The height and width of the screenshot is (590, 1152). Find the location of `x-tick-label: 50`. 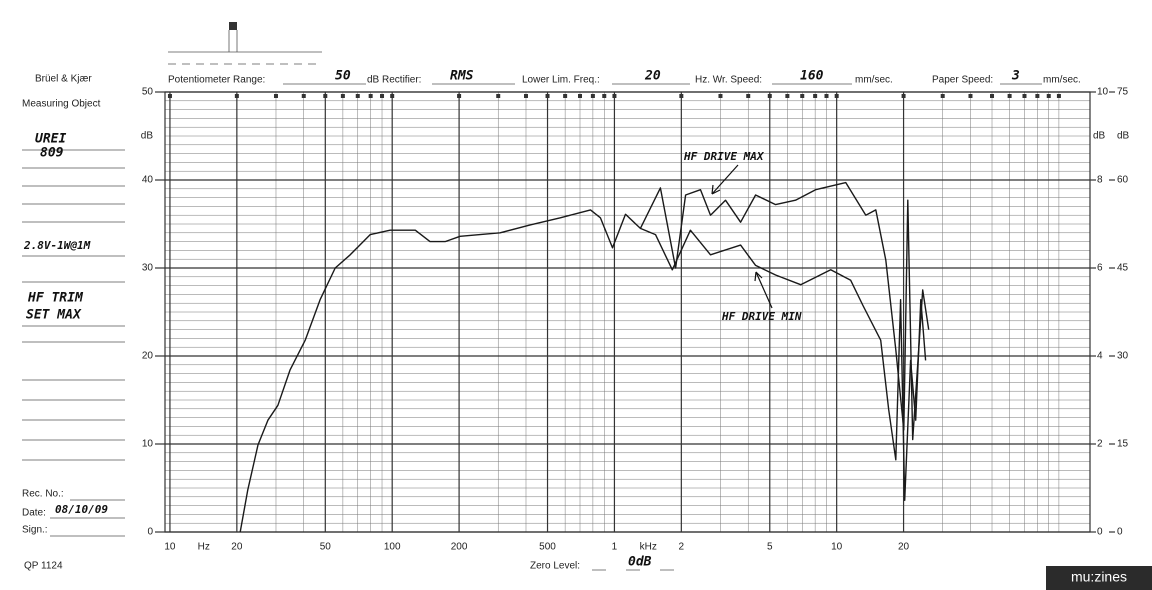

x-tick-label: 50 is located at coordinates (326, 547).